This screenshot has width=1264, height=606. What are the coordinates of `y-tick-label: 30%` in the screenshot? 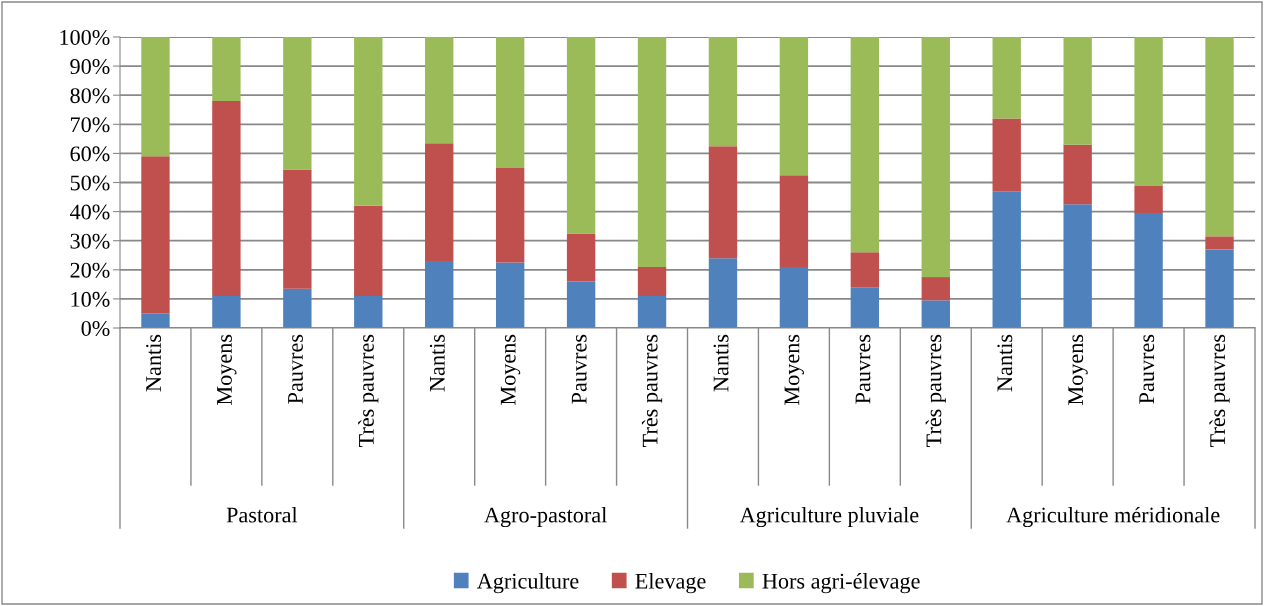 It's located at (90, 241).